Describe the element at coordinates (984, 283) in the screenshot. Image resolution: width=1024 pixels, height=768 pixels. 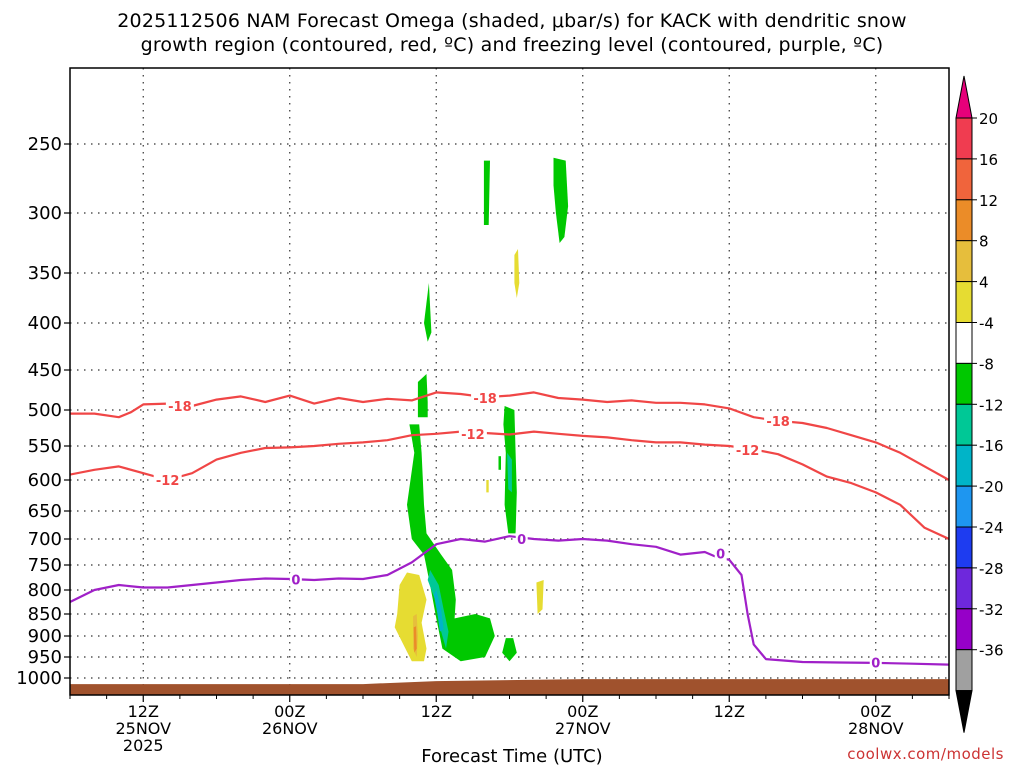
I see `colorbar-label: 4` at that location.